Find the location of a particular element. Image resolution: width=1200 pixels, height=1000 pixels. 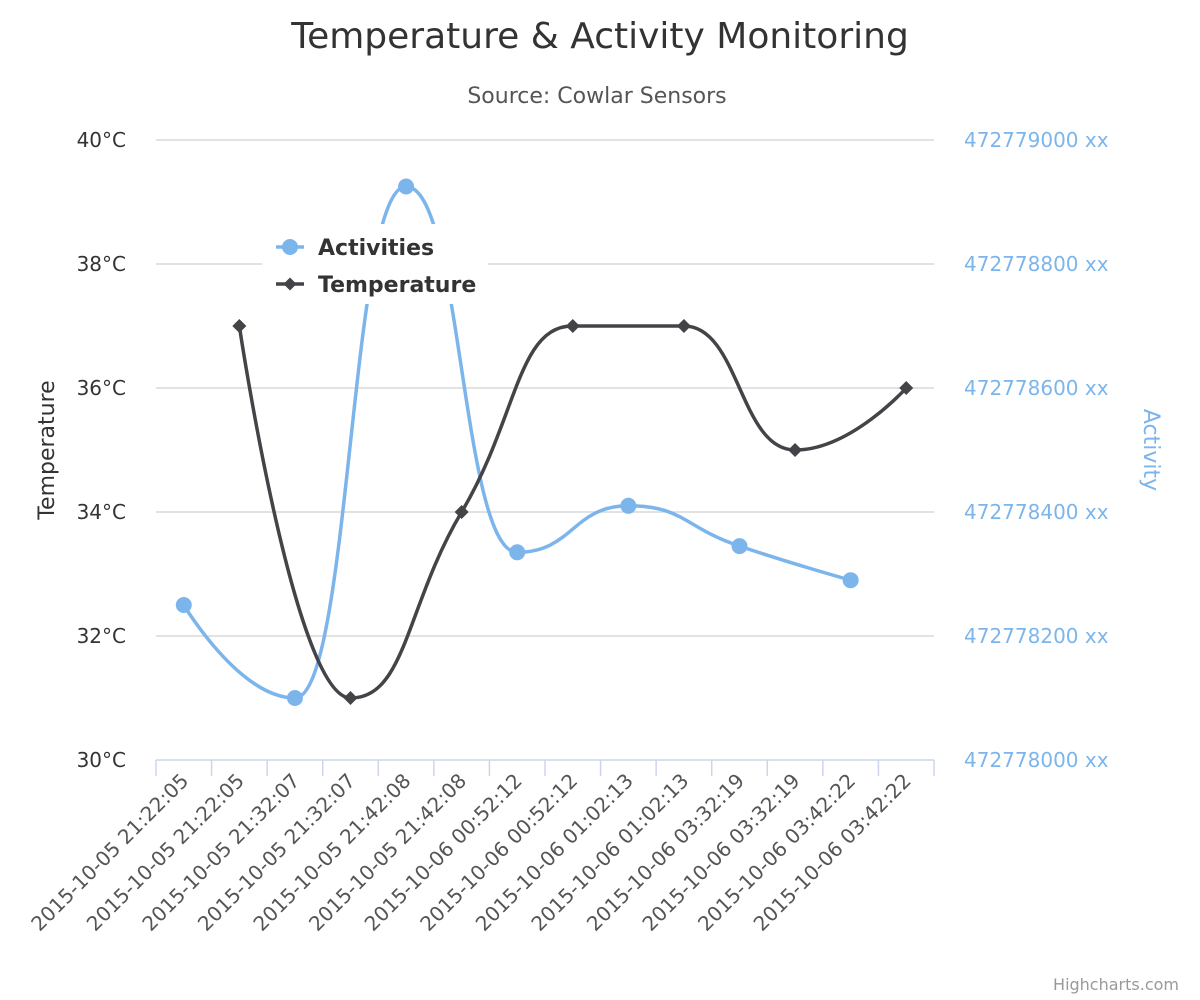

y-right-tick-label: 472778800 xx is located at coordinates (1036, 264).